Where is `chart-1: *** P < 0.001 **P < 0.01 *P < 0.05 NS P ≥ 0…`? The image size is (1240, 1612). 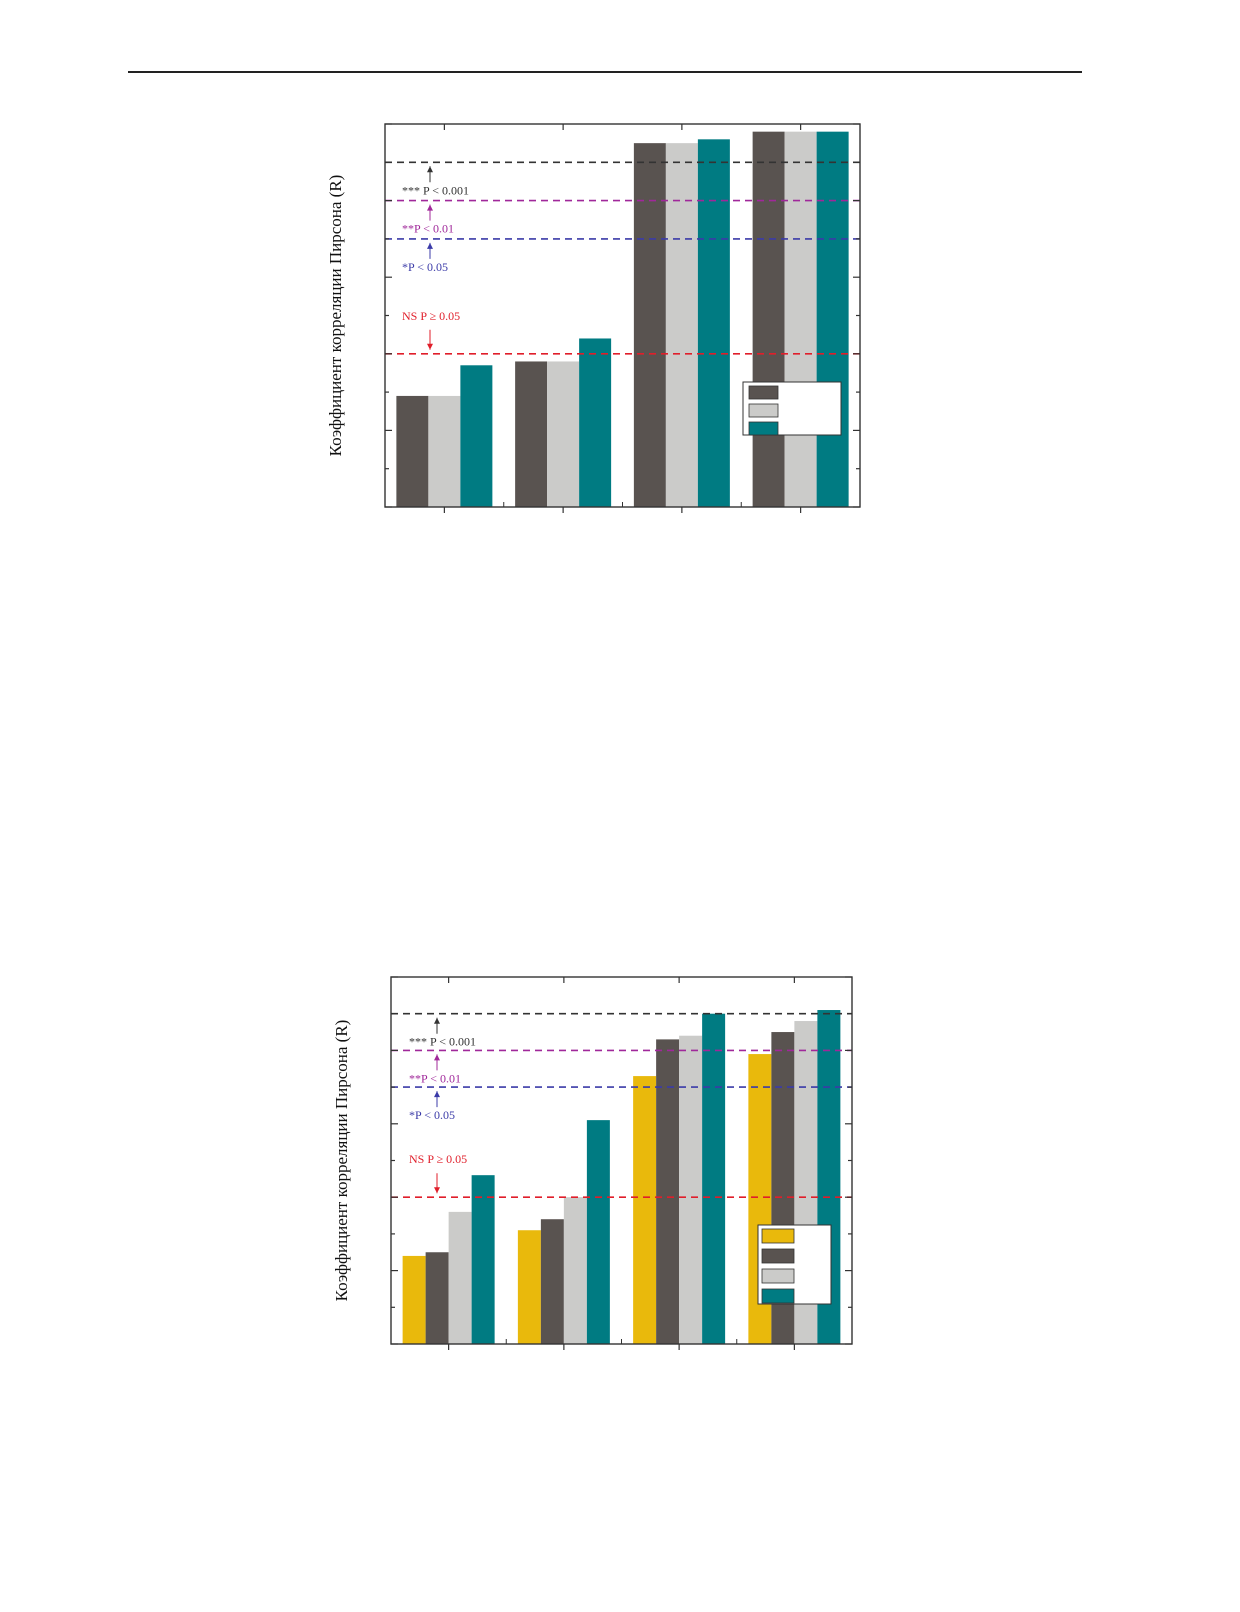 chart-1: *** P < 0.001 **P < 0.01 *P < 0.05 NS P ≥ 0… is located at coordinates (593, 318).